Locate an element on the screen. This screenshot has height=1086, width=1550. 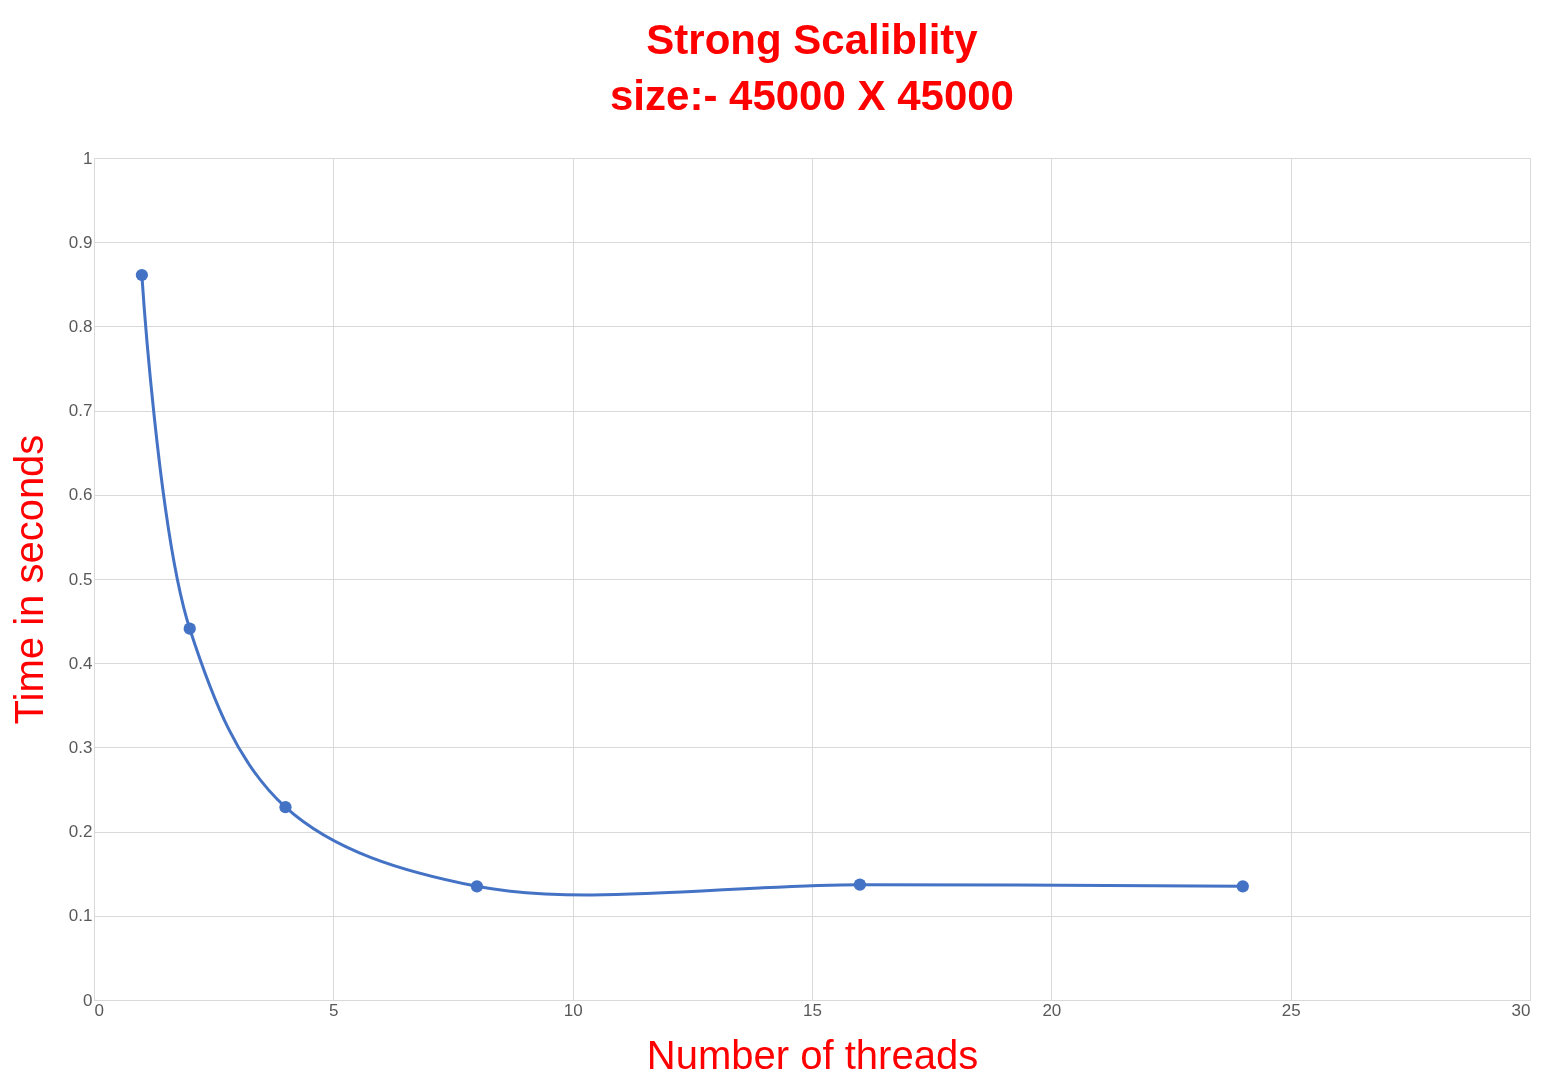
x-tick-label: 5 is located at coordinates (334, 1010).